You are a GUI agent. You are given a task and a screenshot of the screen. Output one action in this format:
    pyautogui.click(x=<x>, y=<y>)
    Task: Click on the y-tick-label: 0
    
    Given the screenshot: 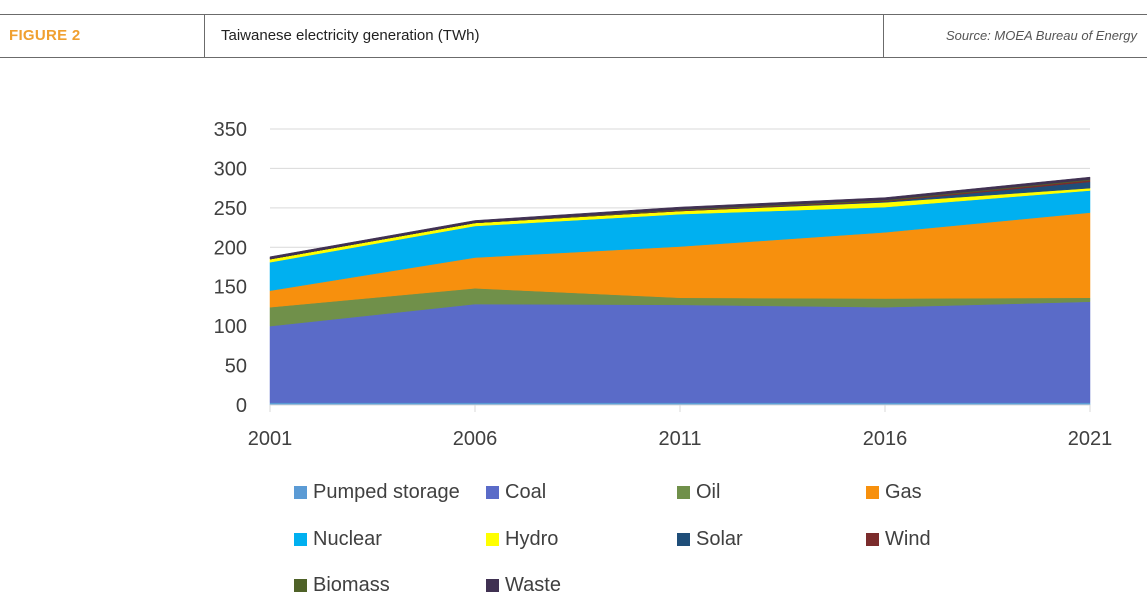 What is the action you would take?
    pyautogui.click(x=241, y=406)
    